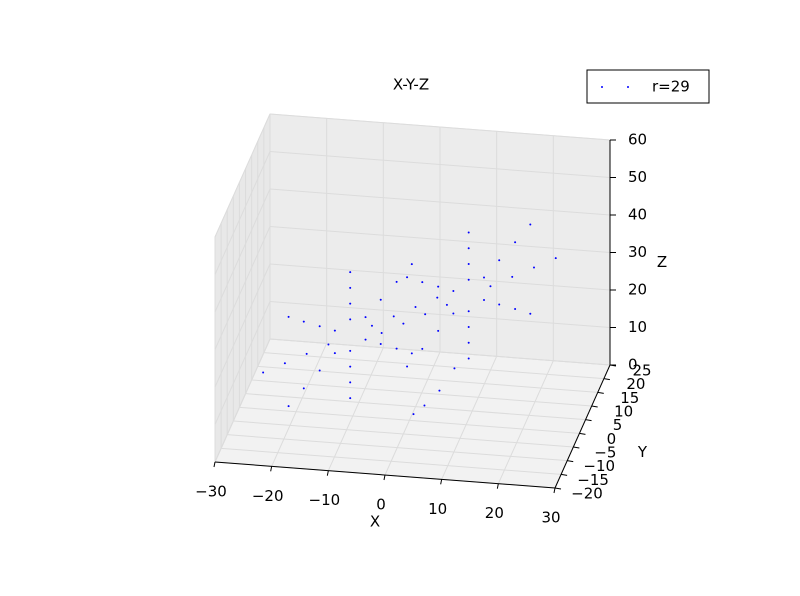  Describe the element at coordinates (605, 453) in the screenshot. I see `y-tick-label: −5` at that location.